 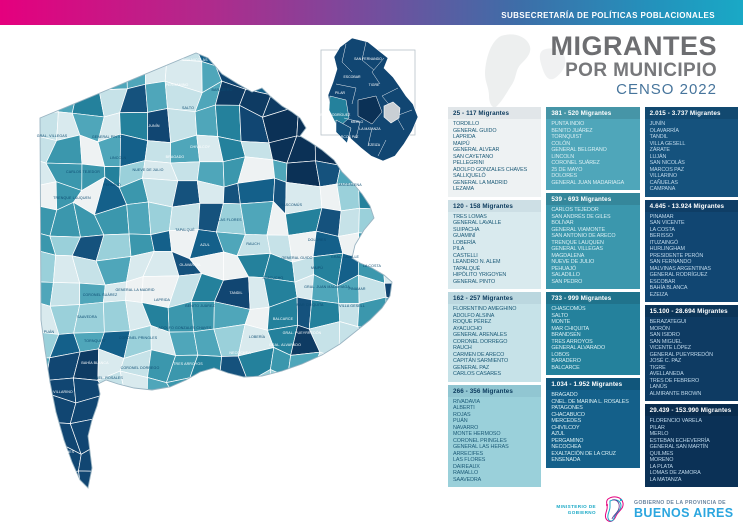 I want to click on map-label: BALCARCE, so click(x=283, y=319).